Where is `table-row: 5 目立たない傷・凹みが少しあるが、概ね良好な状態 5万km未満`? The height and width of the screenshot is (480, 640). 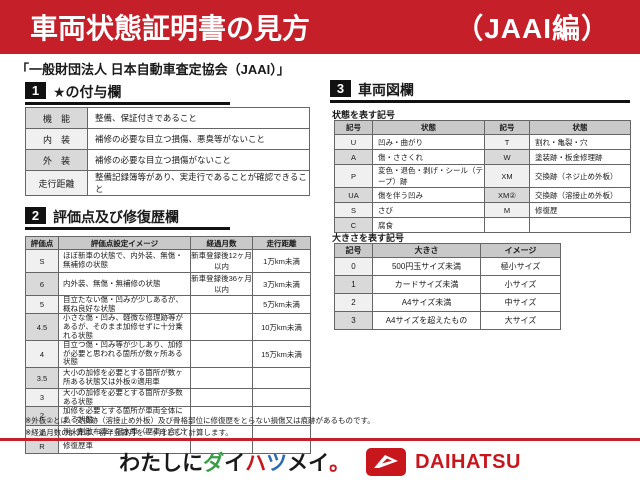
table-row: 5 目立たない傷・凹みが少しあるが、概ね良好な状態 5万km未満 is located at coordinates (168, 304).